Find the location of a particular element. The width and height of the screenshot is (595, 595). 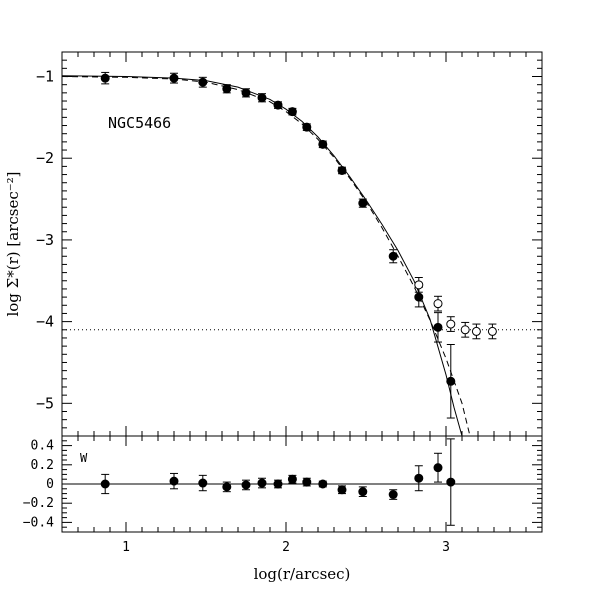

y-tick-label: −2 is located at coordinates (45, 158).